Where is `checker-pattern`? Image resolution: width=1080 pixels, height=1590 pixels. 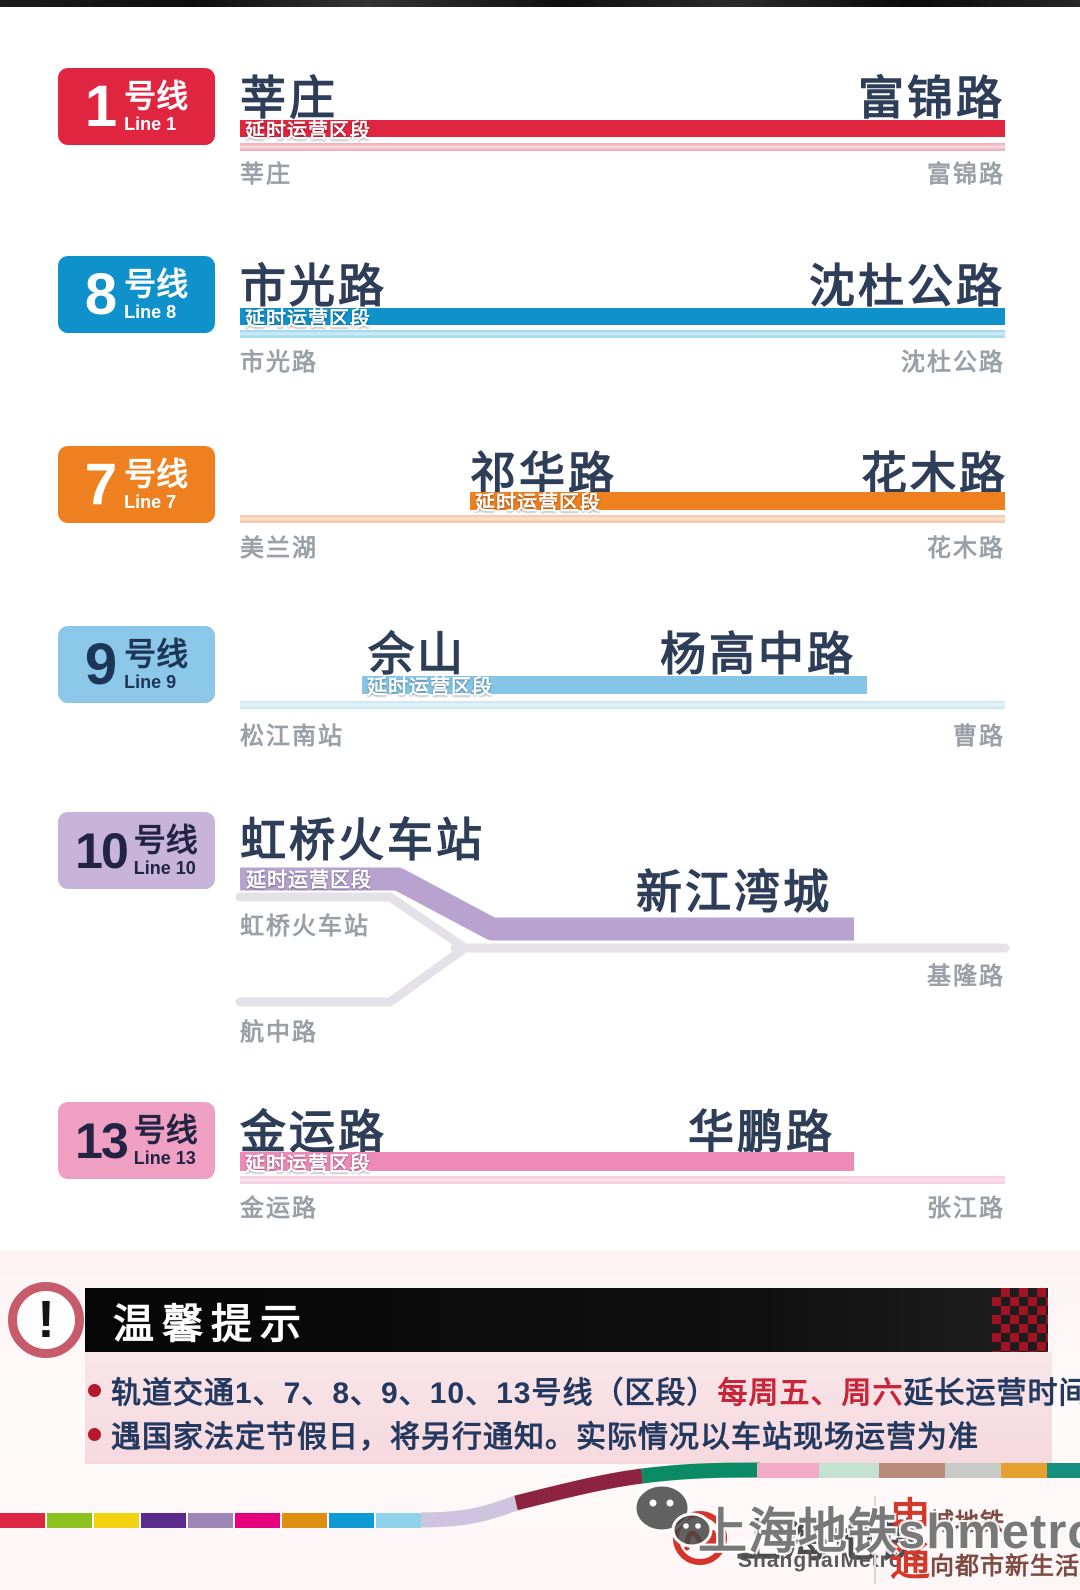
checker-pattern is located at coordinates (1020, 1320).